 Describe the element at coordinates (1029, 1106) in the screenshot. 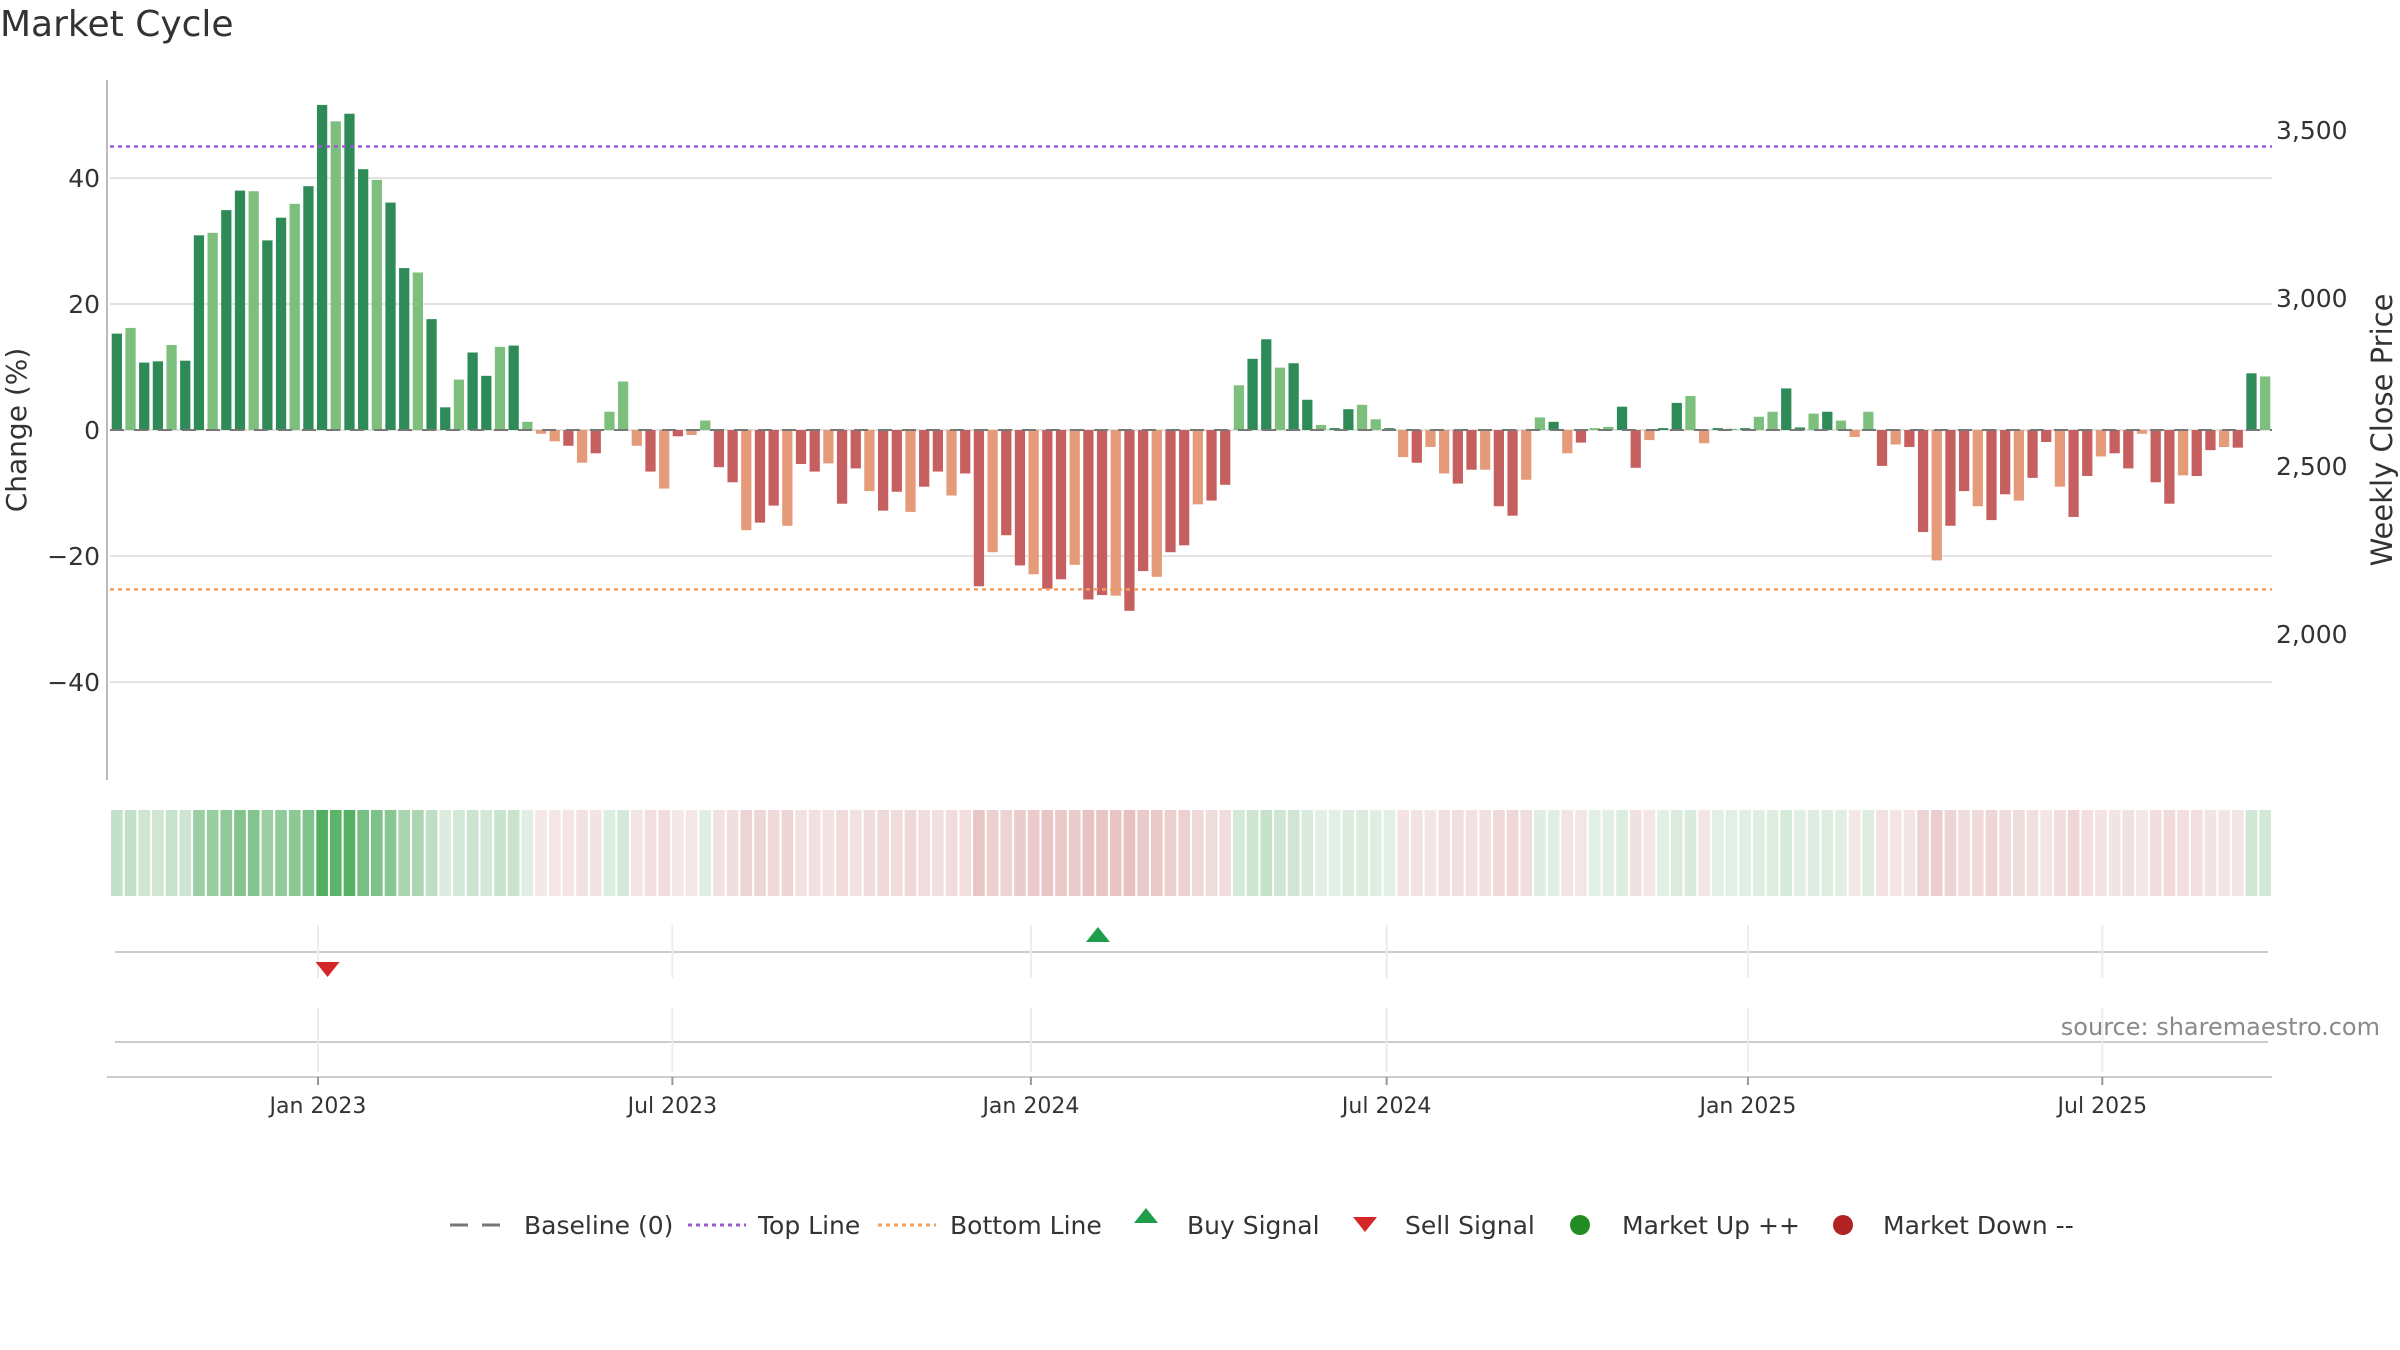

I see `x-tick-label: Jan 2024` at that location.